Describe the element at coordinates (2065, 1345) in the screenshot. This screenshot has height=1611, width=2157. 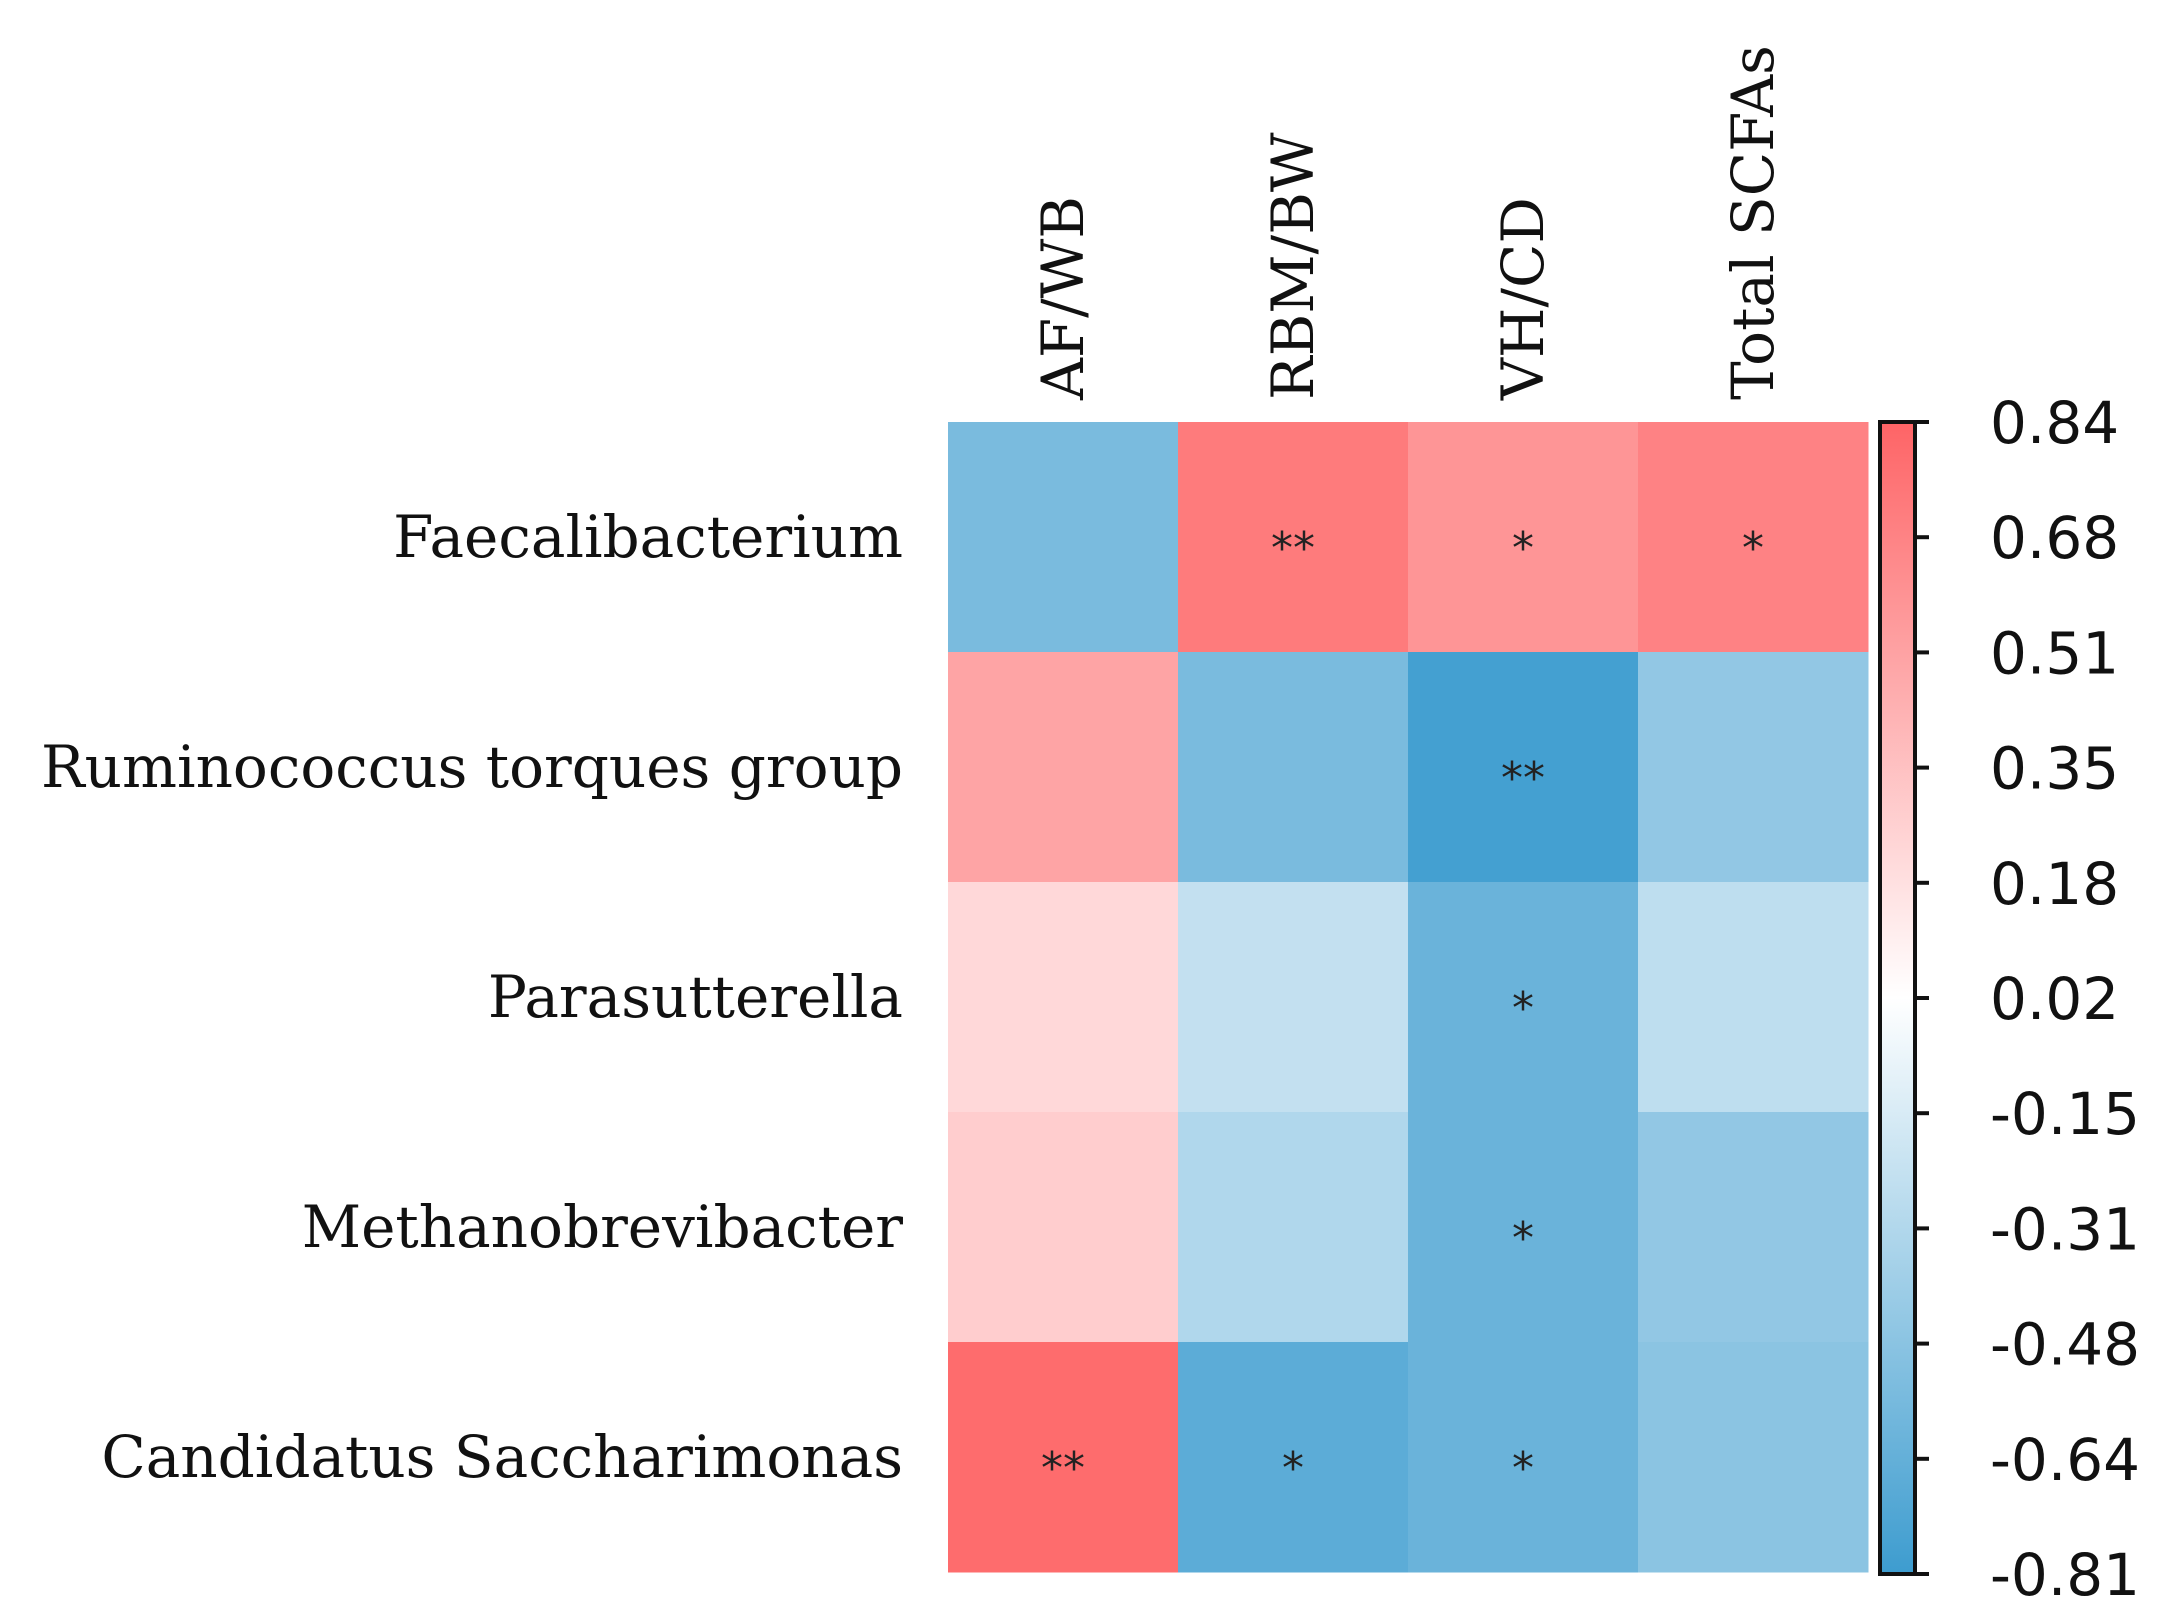
I see `colorbar-tick-label: -0.48` at that location.